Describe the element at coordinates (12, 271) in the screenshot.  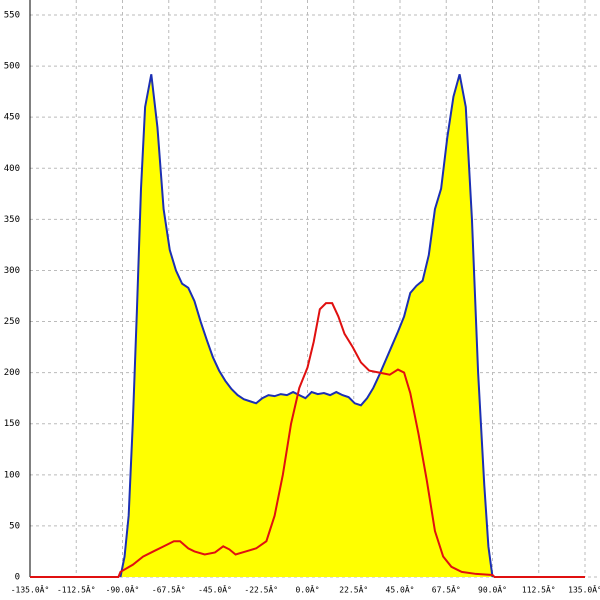
I see `y-tick-label: 300` at that location.